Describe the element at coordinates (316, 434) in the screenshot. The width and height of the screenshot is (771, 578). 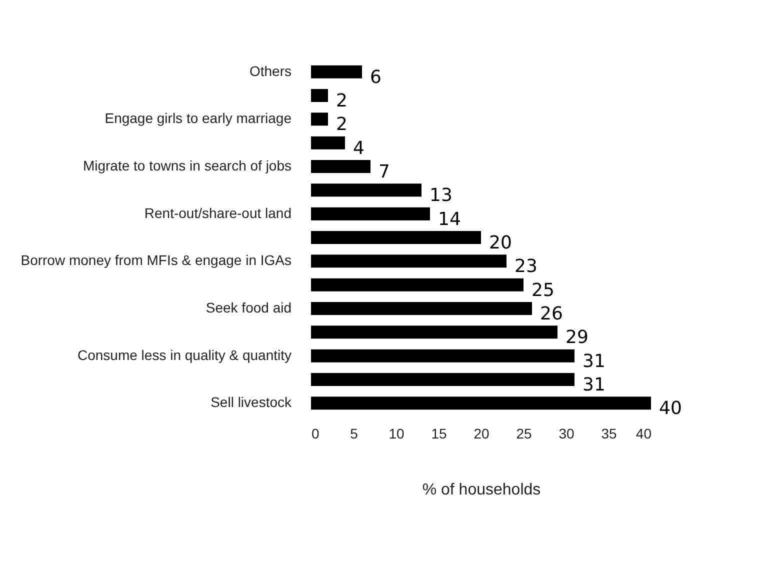
I see `x-tick-label: 0` at that location.